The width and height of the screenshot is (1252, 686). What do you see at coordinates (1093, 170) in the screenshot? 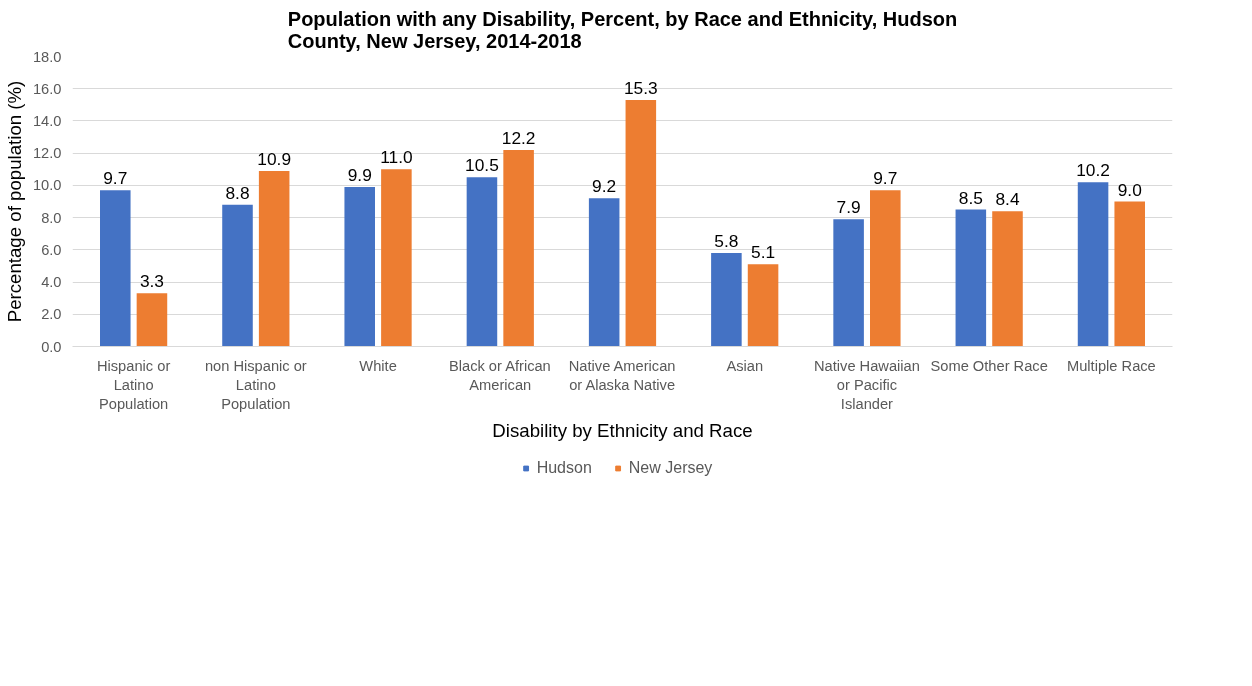
I see `data-label: 10.2` at bounding box center [1093, 170].